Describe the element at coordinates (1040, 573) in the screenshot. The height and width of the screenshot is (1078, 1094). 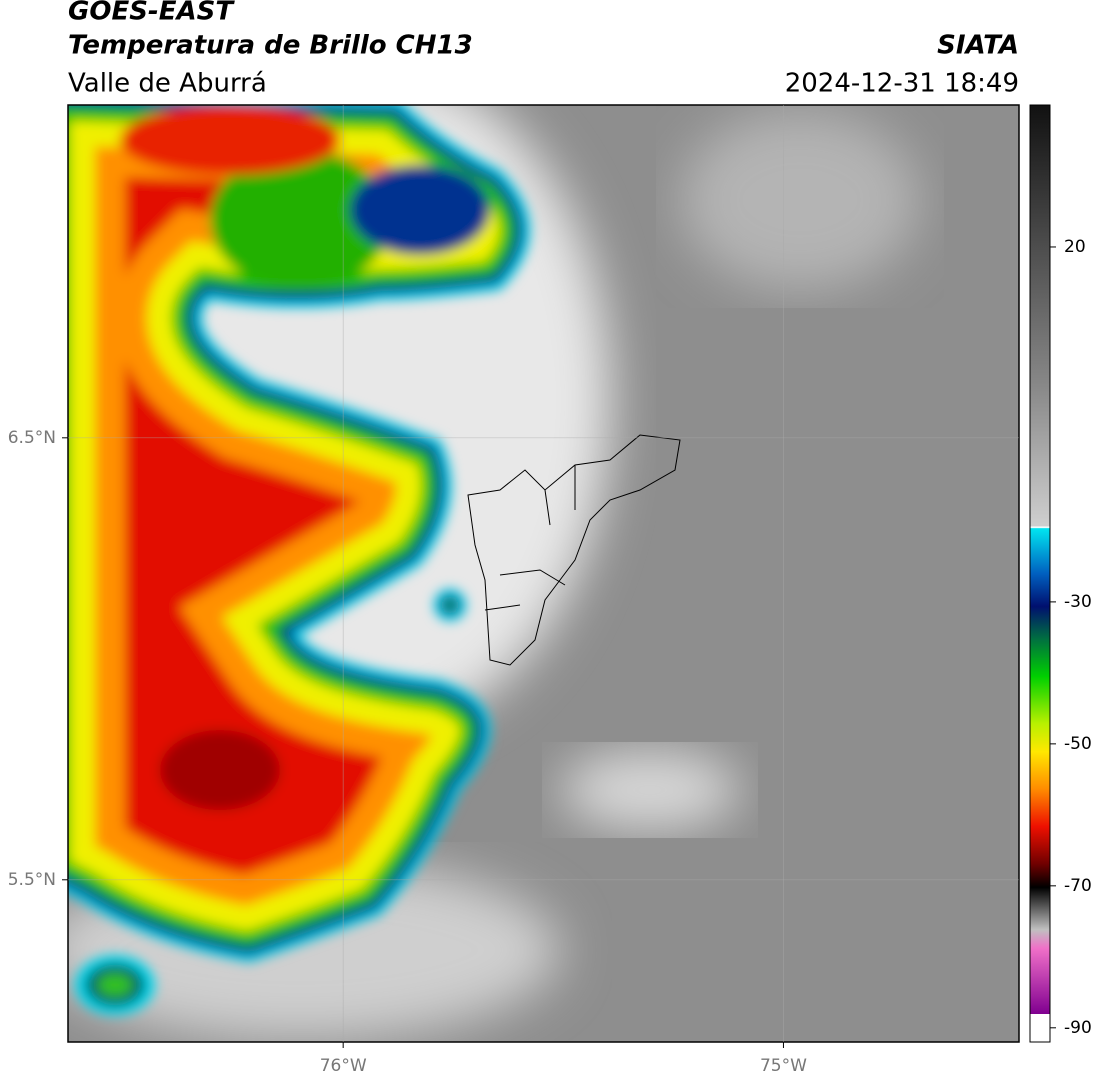
I see `colorbar` at that location.